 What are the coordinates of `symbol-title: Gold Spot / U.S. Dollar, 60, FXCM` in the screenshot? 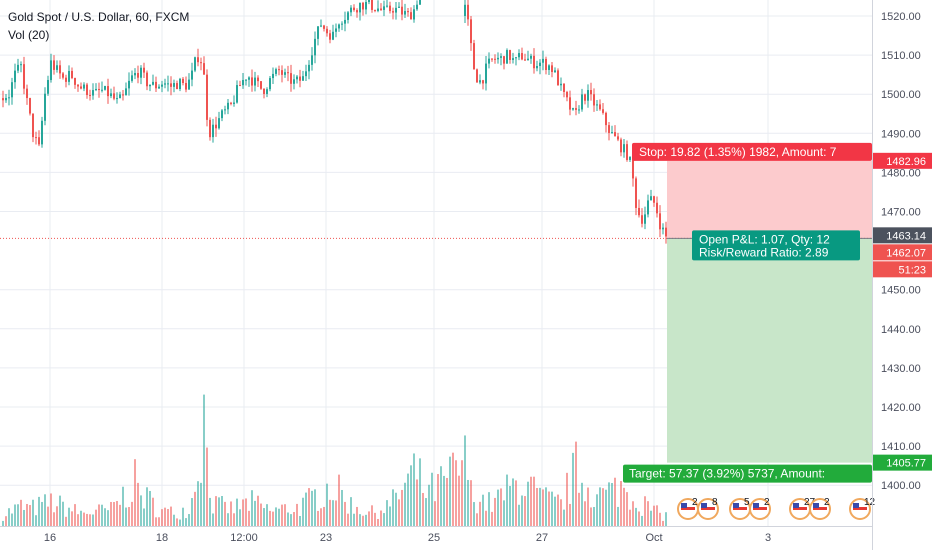 It's located at (99, 17).